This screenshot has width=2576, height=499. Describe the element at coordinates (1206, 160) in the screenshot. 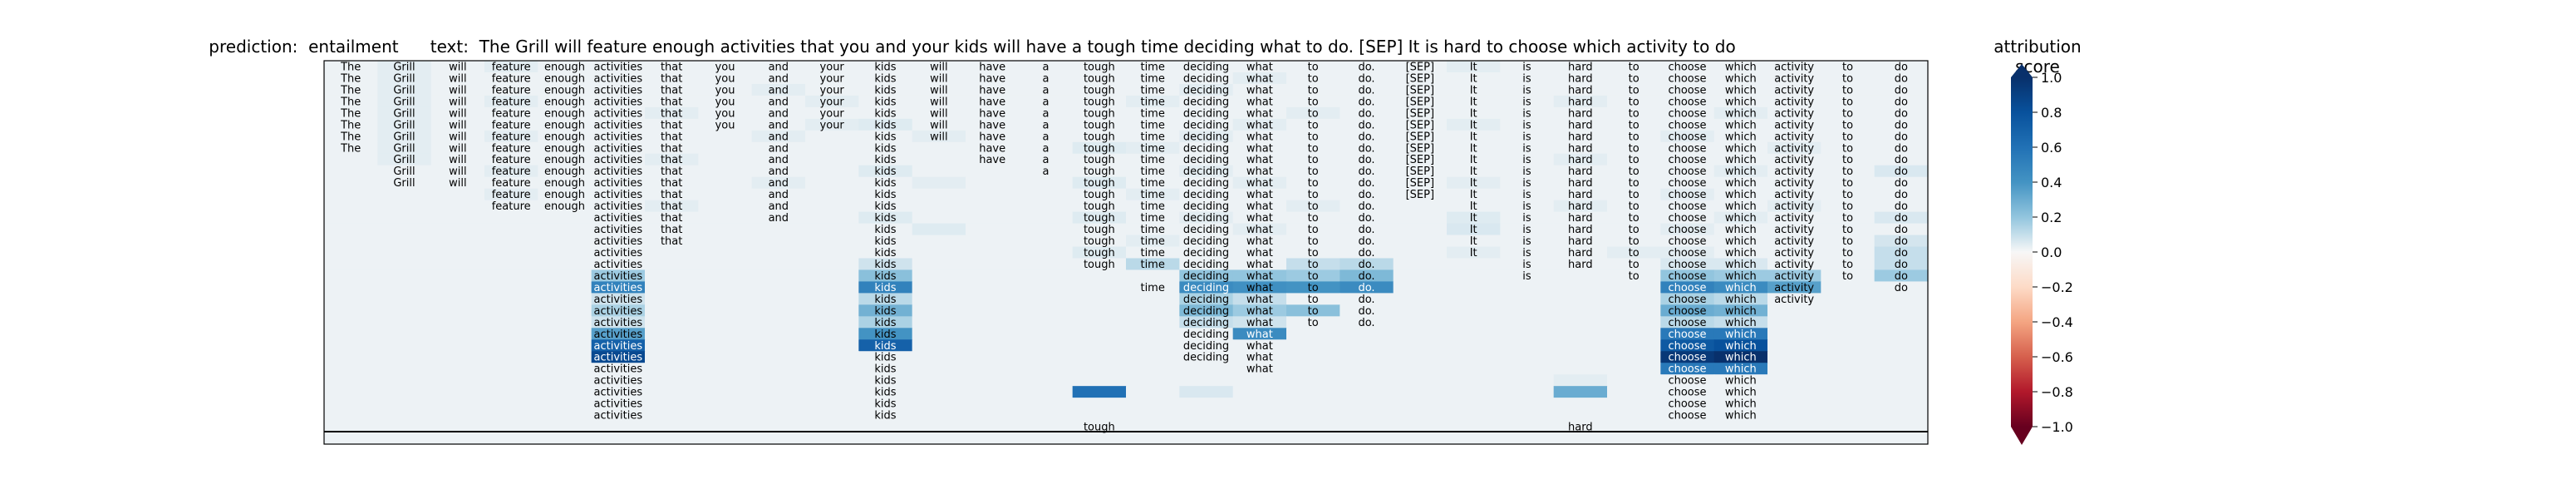

I see `token-label: deciding` at that location.